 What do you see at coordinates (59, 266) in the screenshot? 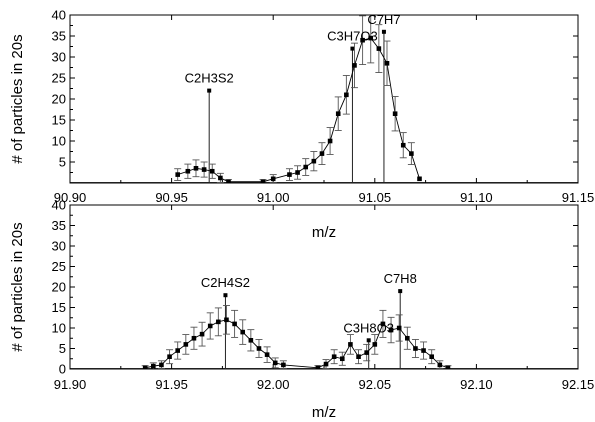
I see `y-tick-label: 25` at bounding box center [59, 266].